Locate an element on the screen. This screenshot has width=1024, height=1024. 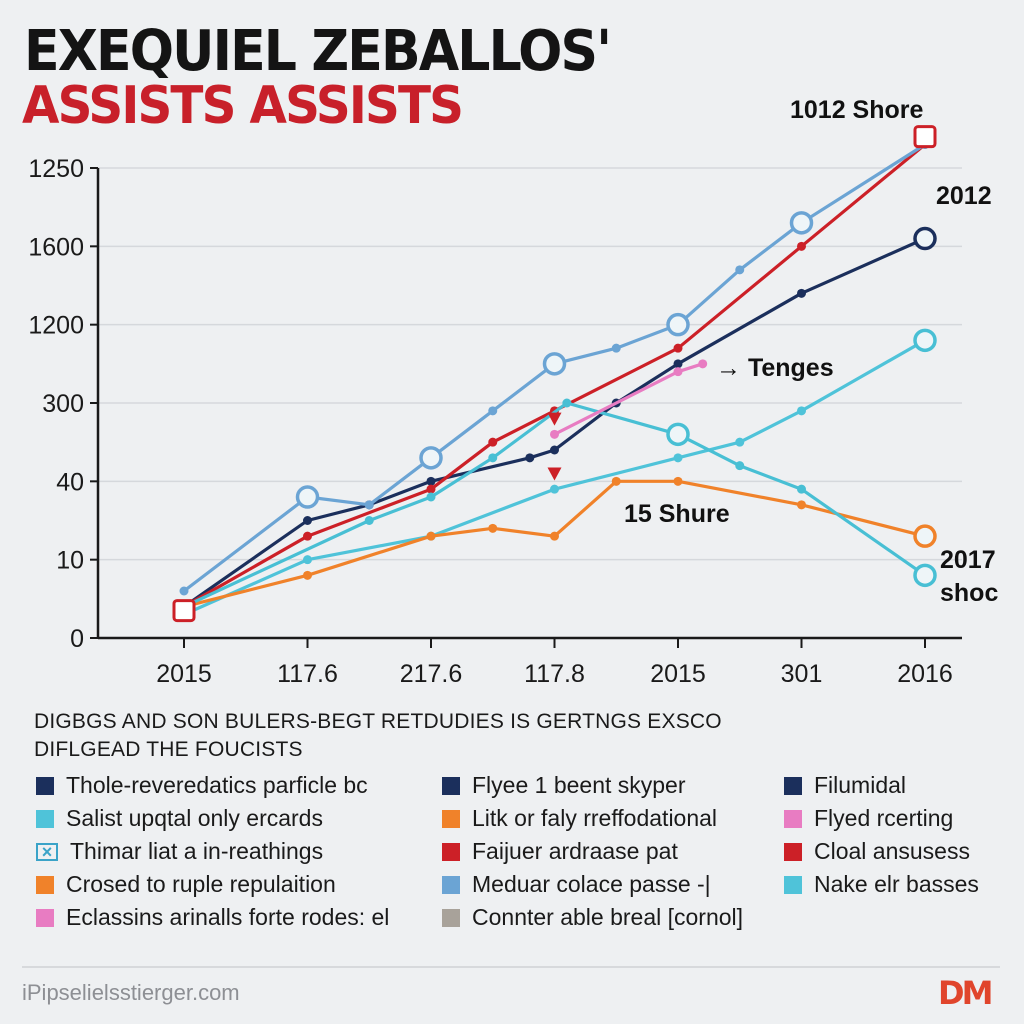
legend-label: Flyee 1 beent skyper is located at coordinates (579, 785).